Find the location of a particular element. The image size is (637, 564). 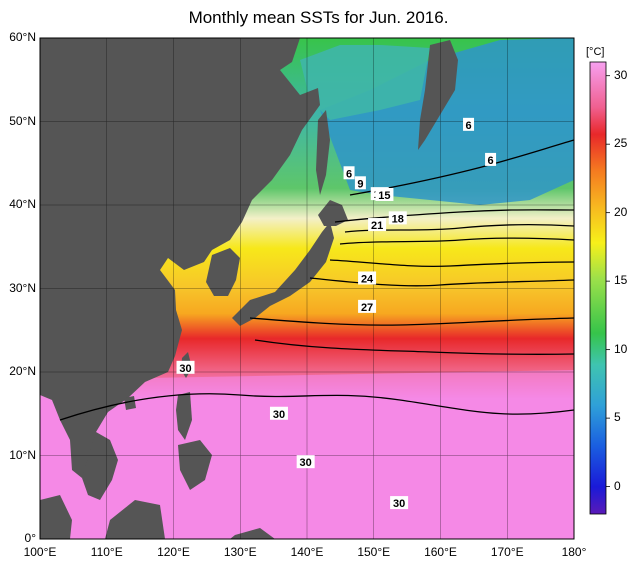

lon-label: 150°E is located at coordinates (374, 552).